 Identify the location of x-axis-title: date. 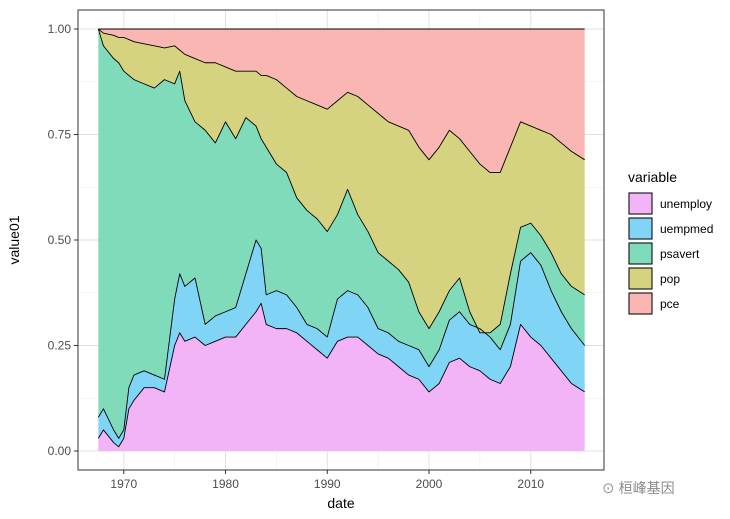
(340, 503).